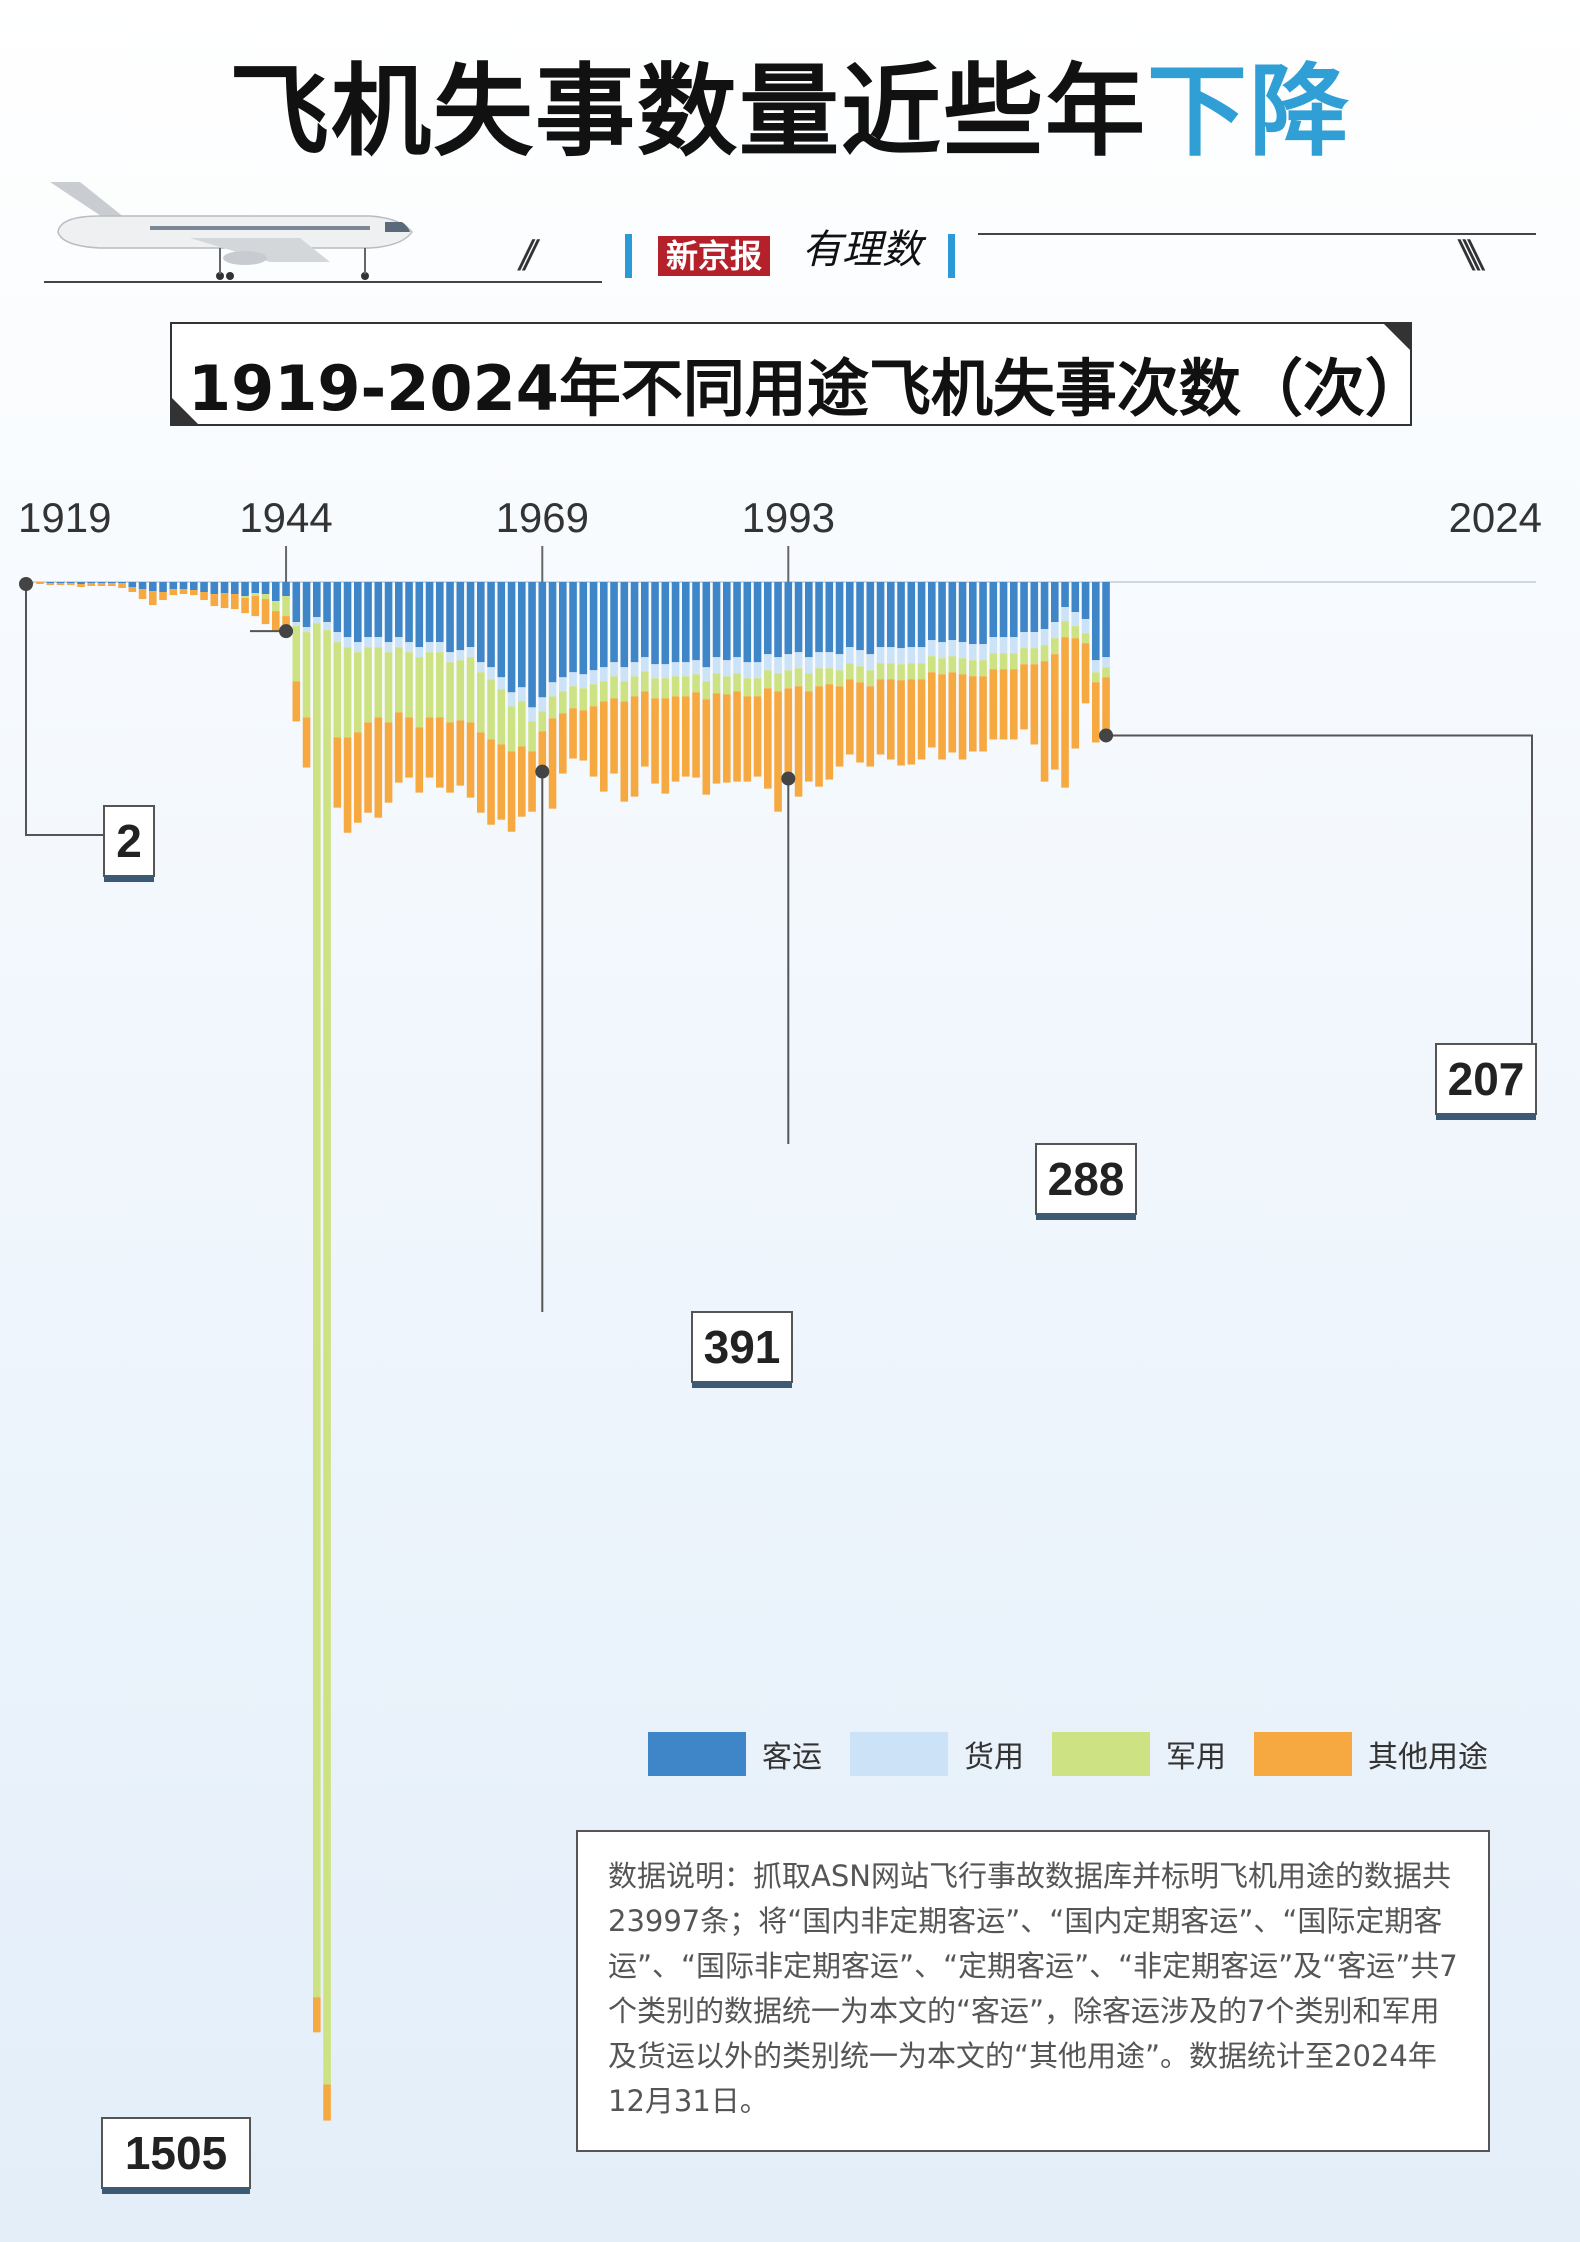 Image resolution: width=1580 pixels, height=2242 pixels. I want to click on title-highlight: 下降, so click(1249, 111).